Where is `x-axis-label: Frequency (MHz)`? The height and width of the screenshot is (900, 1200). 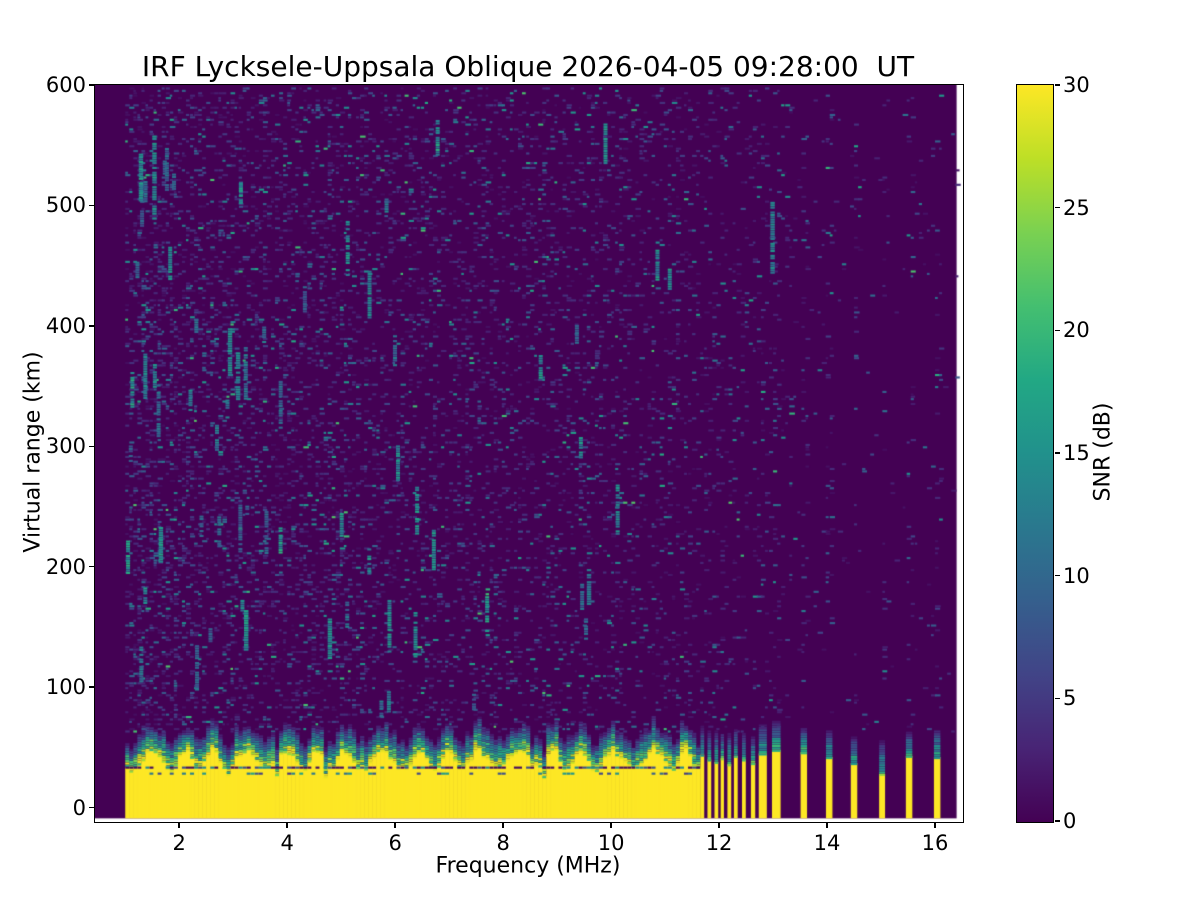
x-axis-label: Frequency (MHz) is located at coordinates (528, 866).